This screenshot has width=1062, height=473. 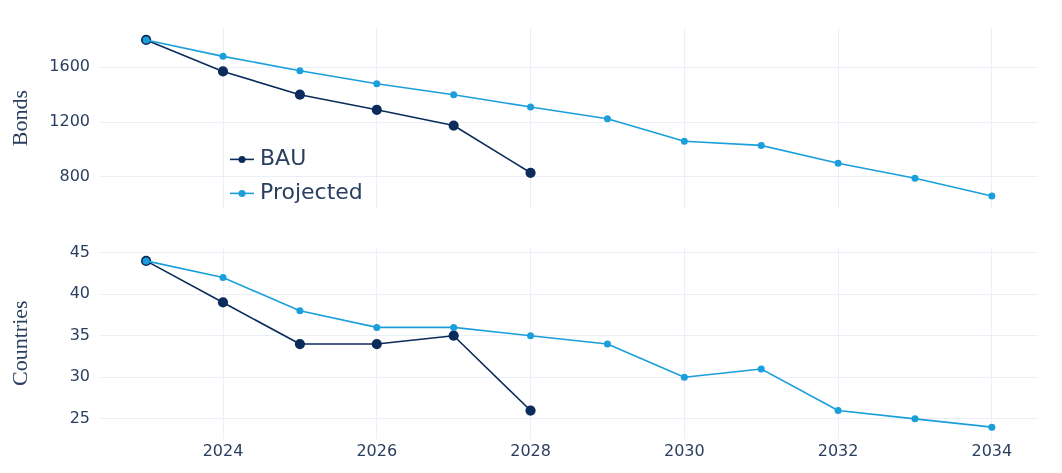 I want to click on x-tick-label: 2032, so click(x=838, y=450).